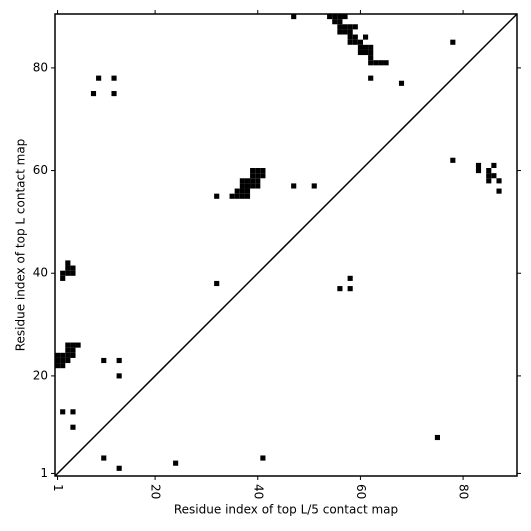  I want to click on x-tick-label: 60, so click(361, 491).